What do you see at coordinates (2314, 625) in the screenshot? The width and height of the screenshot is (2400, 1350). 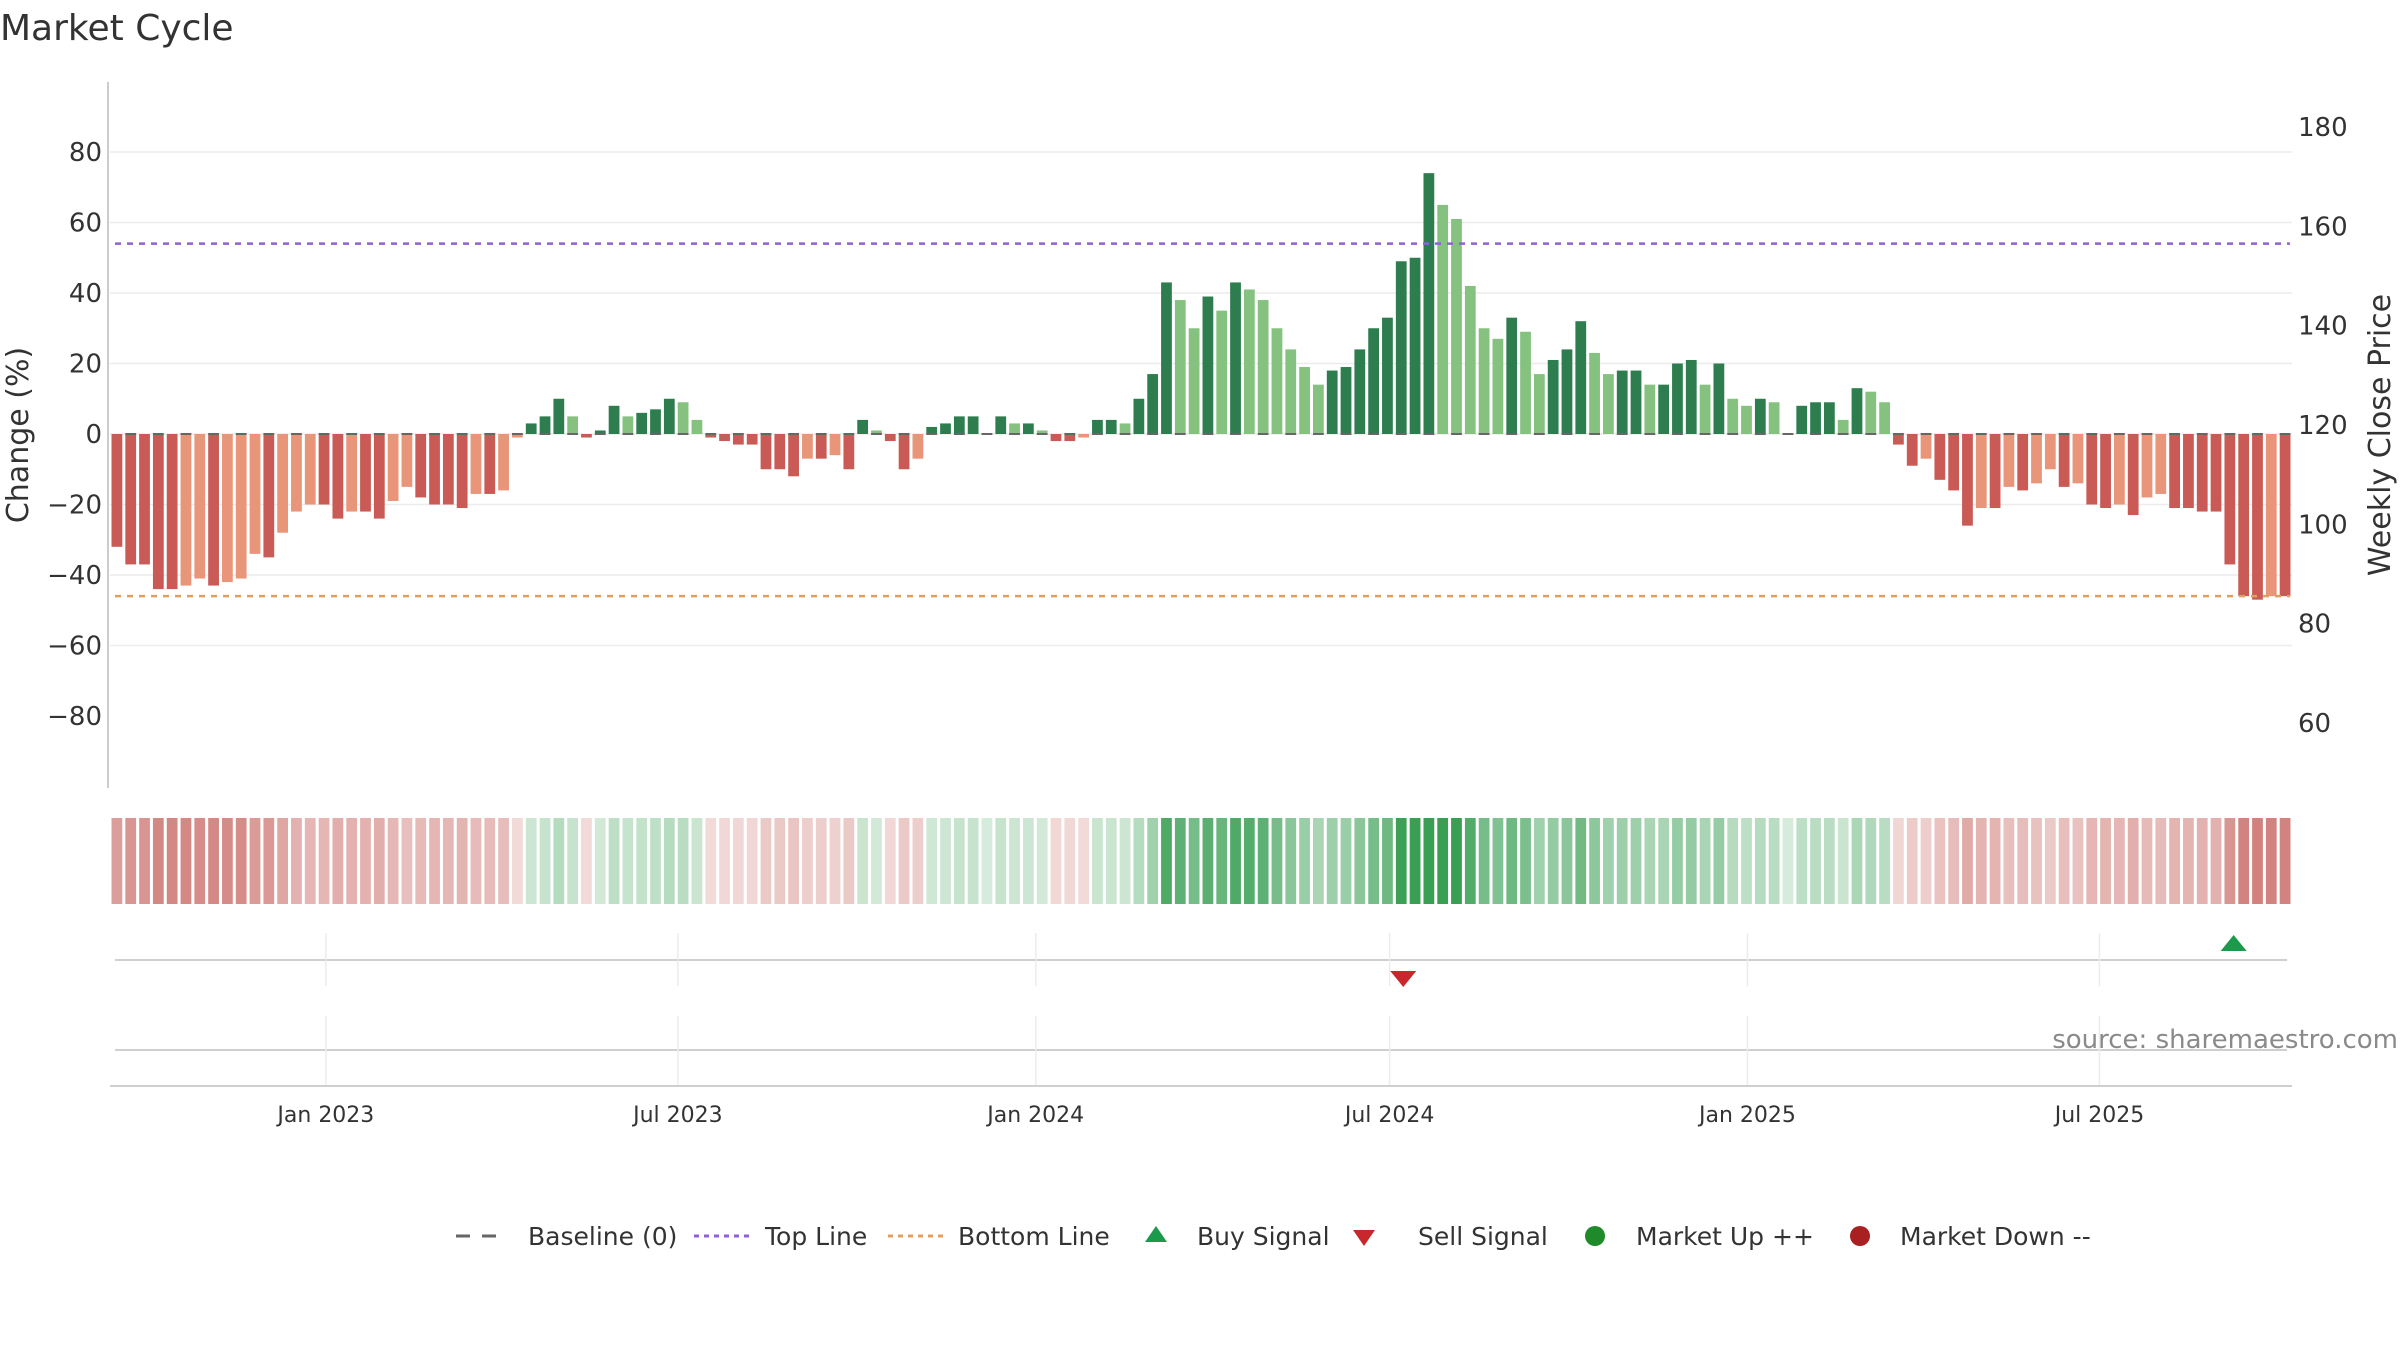 I see `y2-tick-label: 80` at bounding box center [2314, 625].